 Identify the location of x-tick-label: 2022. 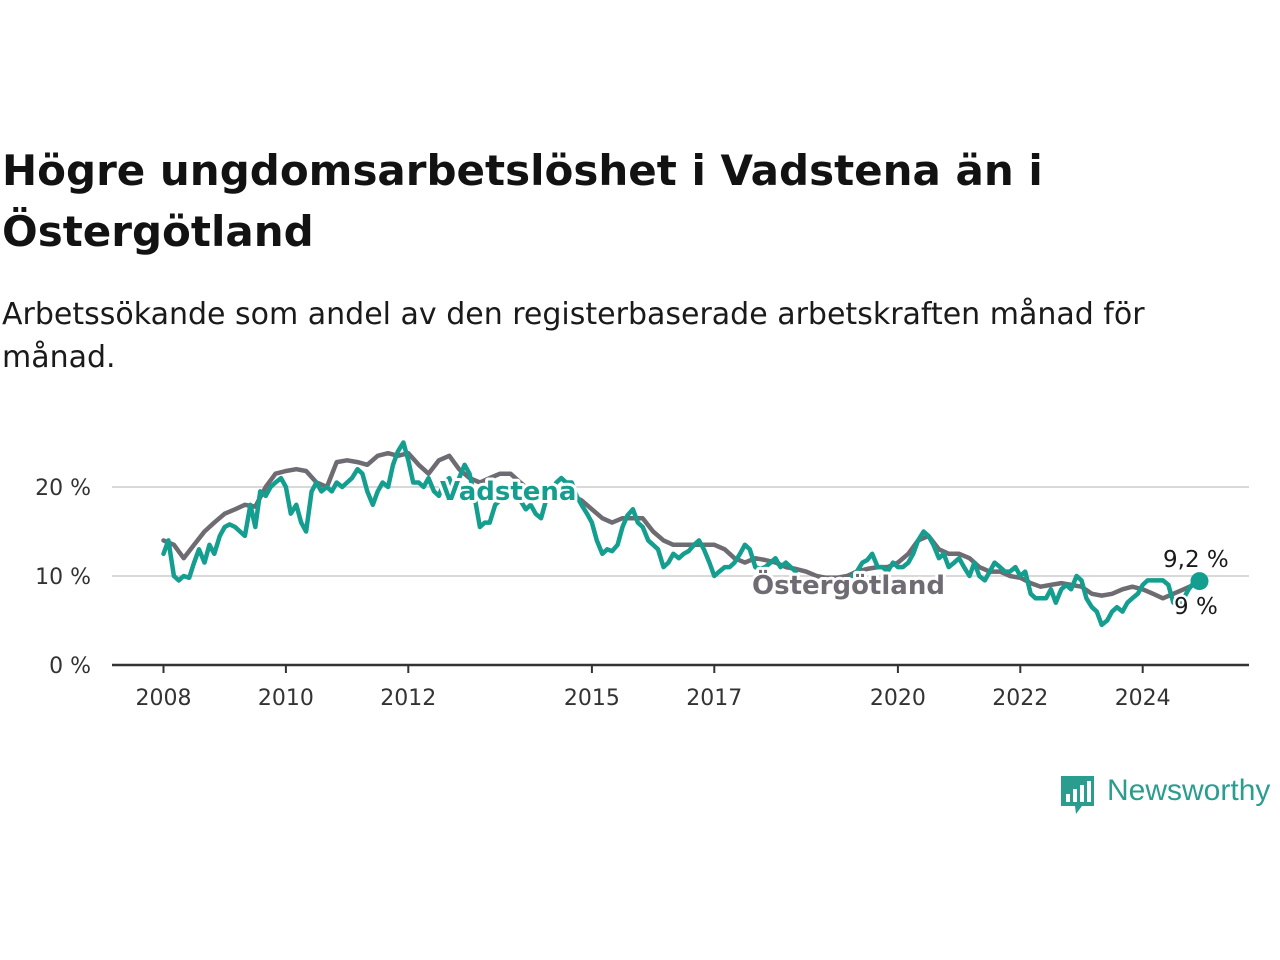
(1020, 698).